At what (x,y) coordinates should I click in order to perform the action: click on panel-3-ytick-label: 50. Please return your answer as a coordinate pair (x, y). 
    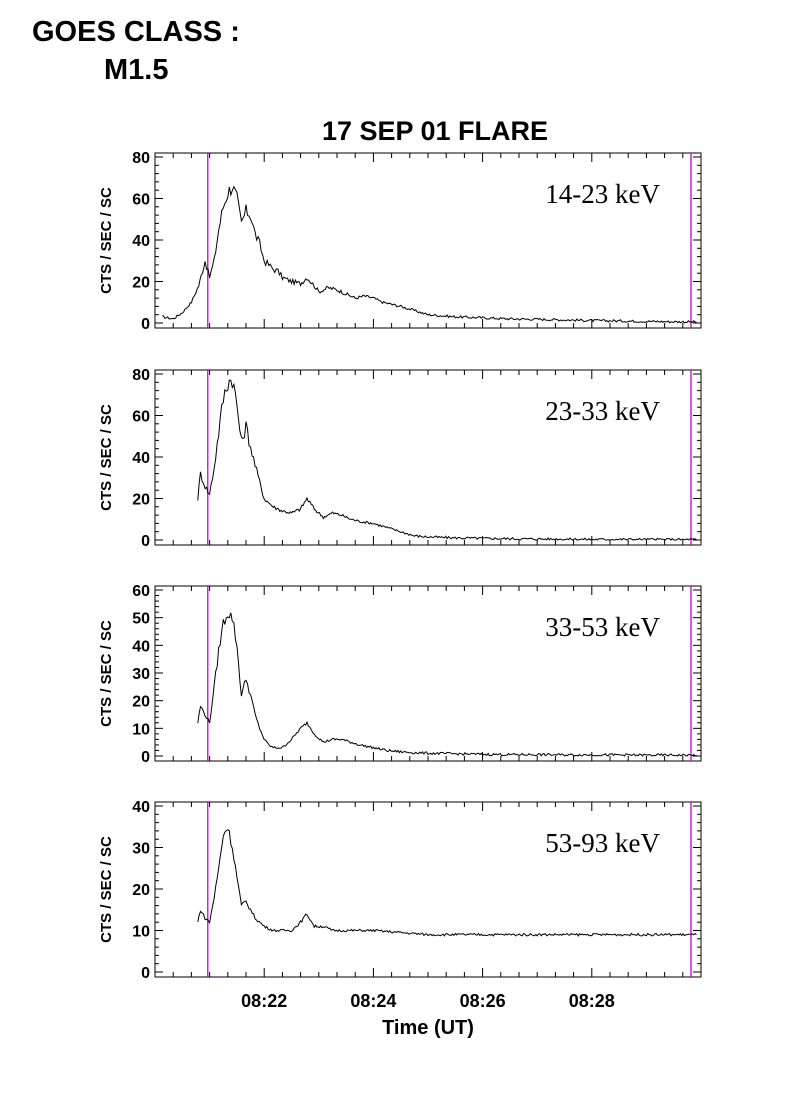
    Looking at the image, I should click on (141, 619).